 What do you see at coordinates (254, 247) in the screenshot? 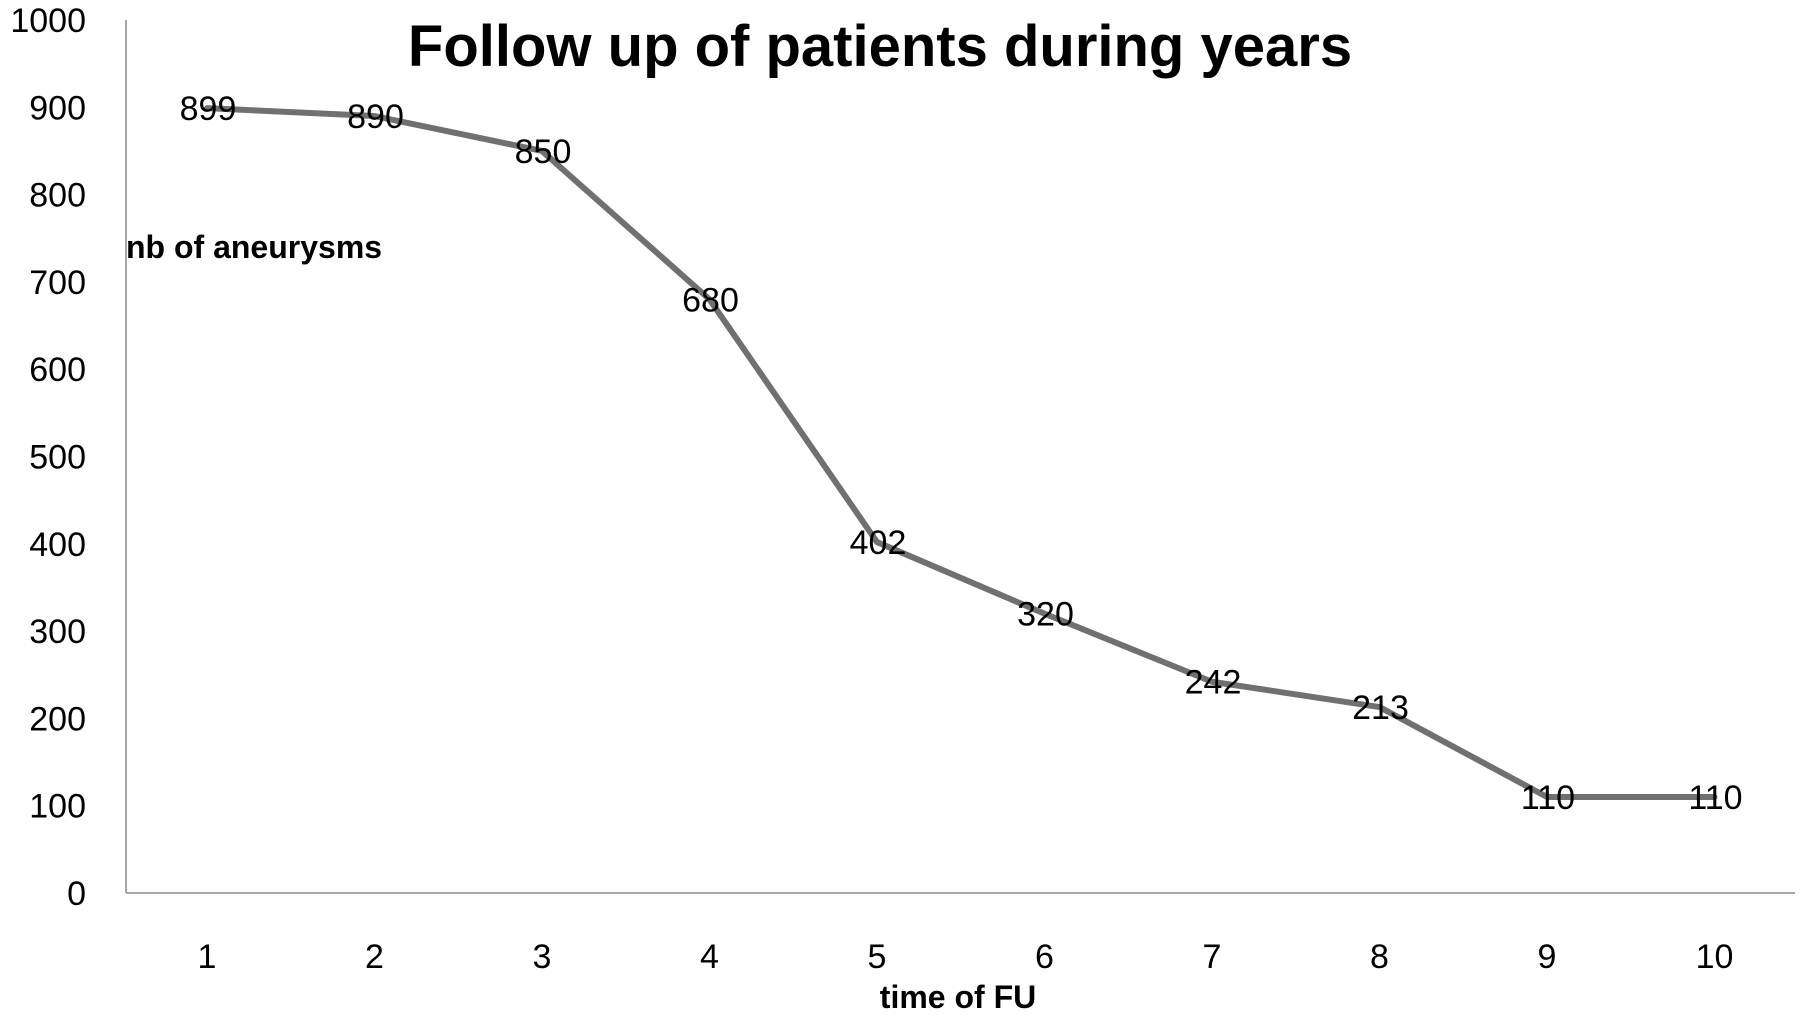
I see `y-axis-label: nb of aneurysms` at bounding box center [254, 247].